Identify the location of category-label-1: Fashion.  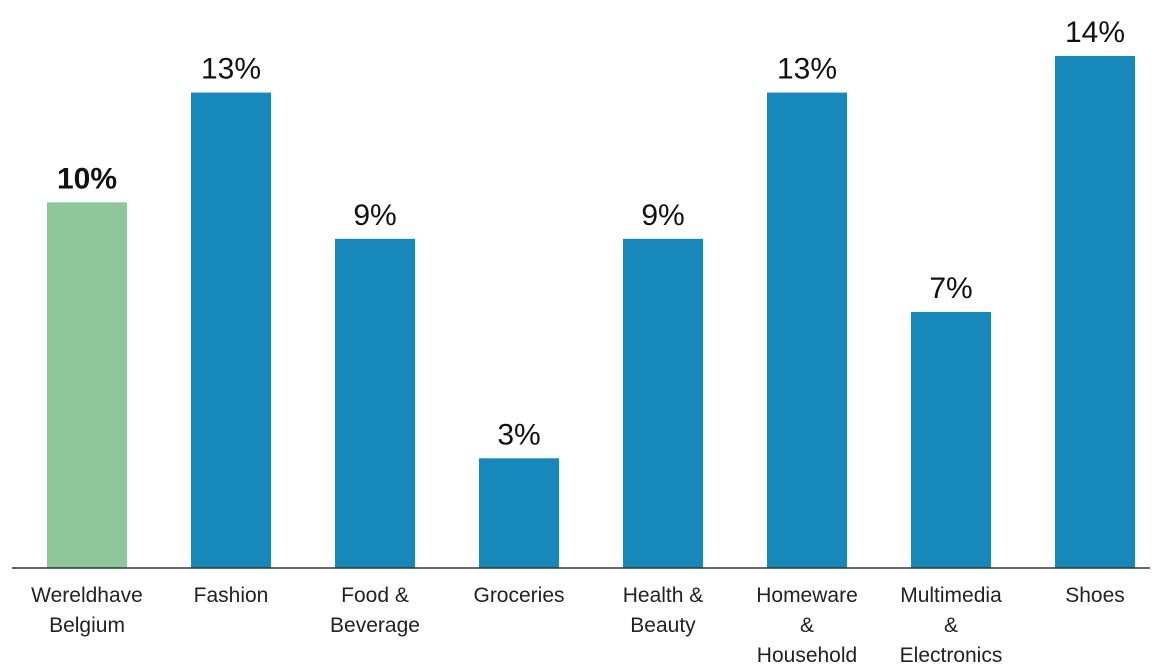
(231, 595).